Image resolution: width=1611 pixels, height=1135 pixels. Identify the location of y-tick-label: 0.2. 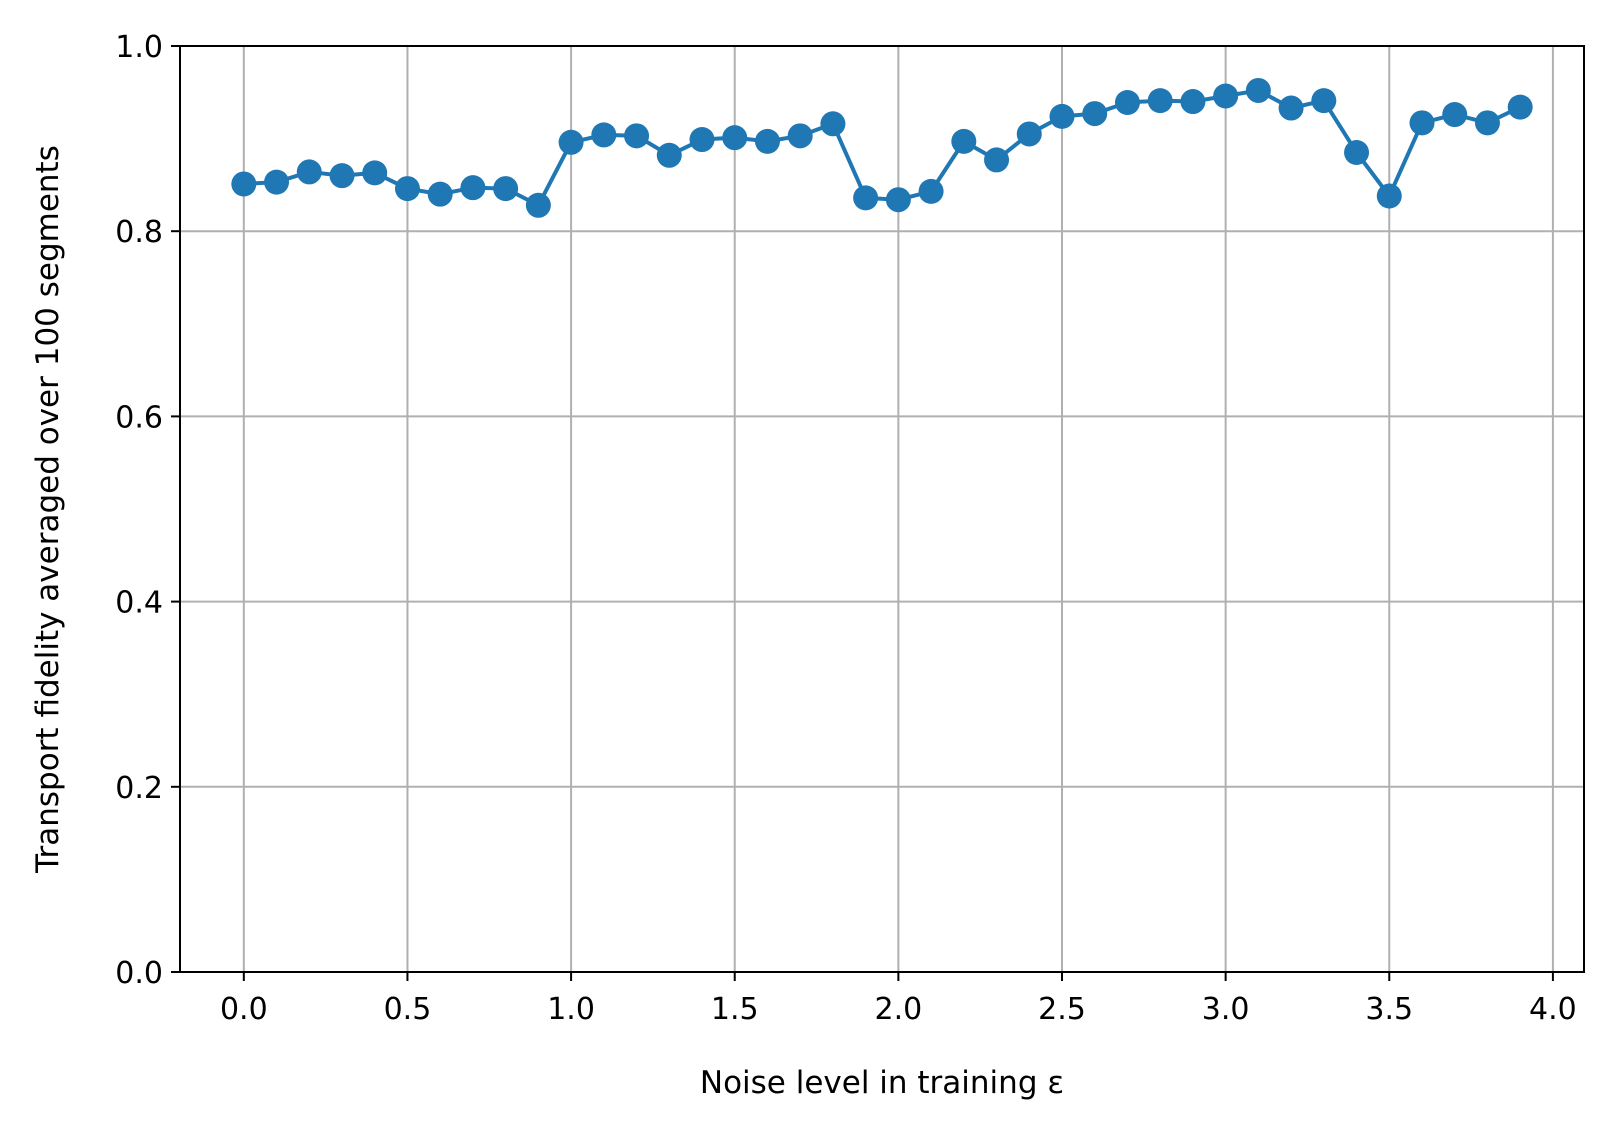
(139, 788).